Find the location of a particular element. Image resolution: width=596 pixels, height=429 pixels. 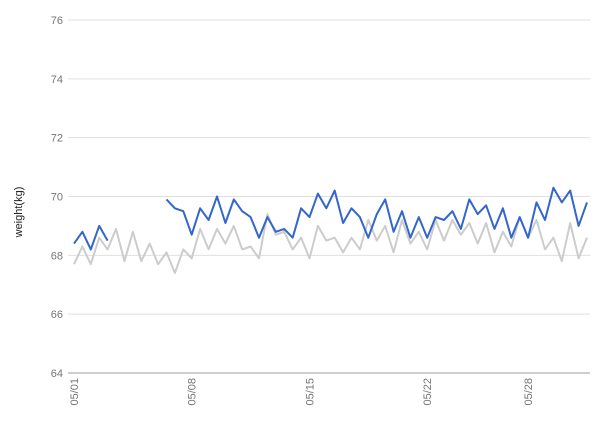

series-line-blue is located at coordinates (330, 218).